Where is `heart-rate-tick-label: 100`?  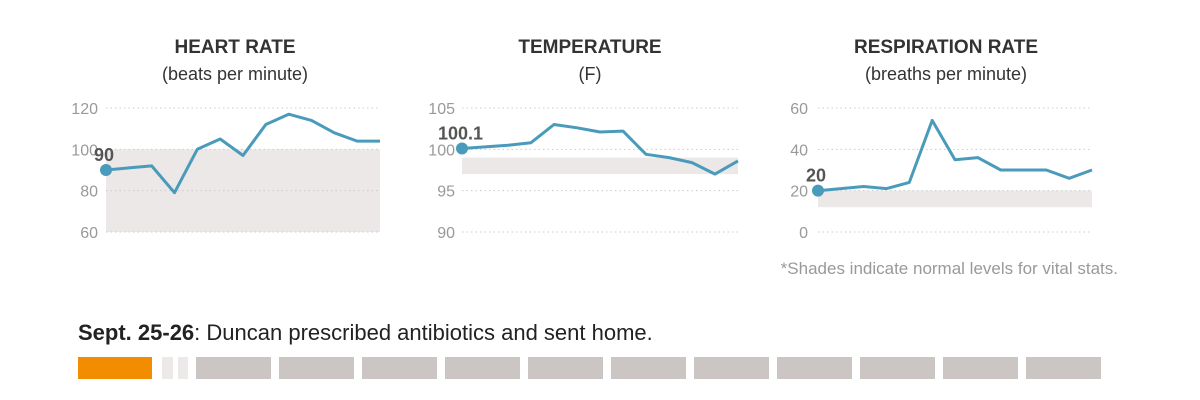 heart-rate-tick-label: 100 is located at coordinates (84, 150).